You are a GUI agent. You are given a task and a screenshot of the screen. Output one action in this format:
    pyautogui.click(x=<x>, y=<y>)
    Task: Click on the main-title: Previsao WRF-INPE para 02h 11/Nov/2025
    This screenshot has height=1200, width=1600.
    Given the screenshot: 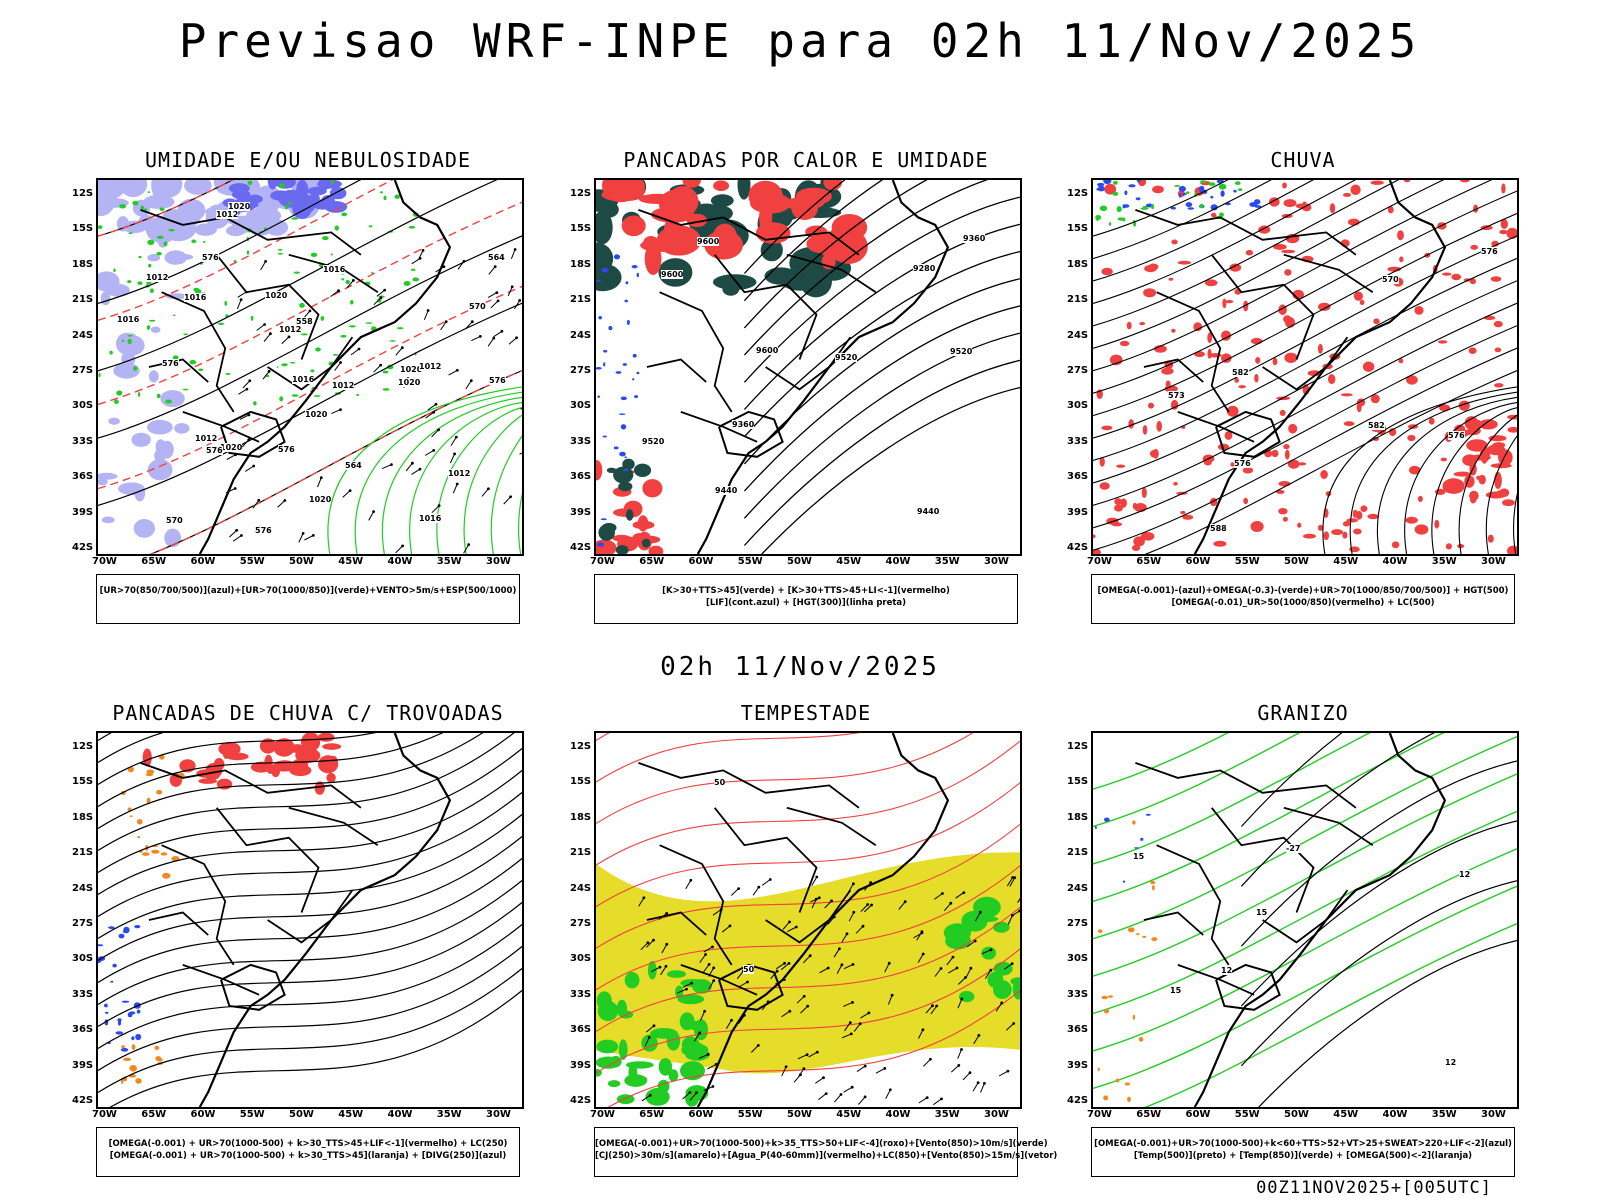 What is the action you would take?
    pyautogui.click(x=800, y=41)
    